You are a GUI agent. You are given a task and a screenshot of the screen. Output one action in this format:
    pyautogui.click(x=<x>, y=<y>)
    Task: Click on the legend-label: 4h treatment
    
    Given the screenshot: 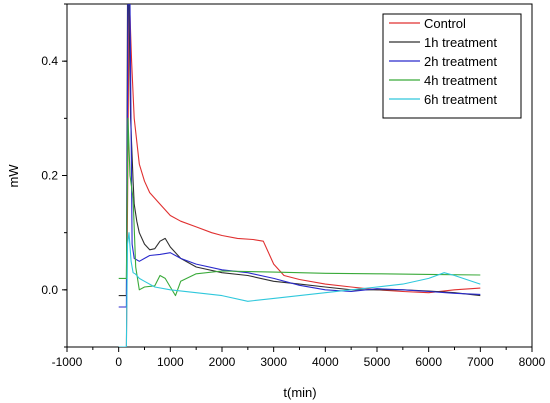 What is the action you would take?
    pyautogui.click(x=460, y=80)
    